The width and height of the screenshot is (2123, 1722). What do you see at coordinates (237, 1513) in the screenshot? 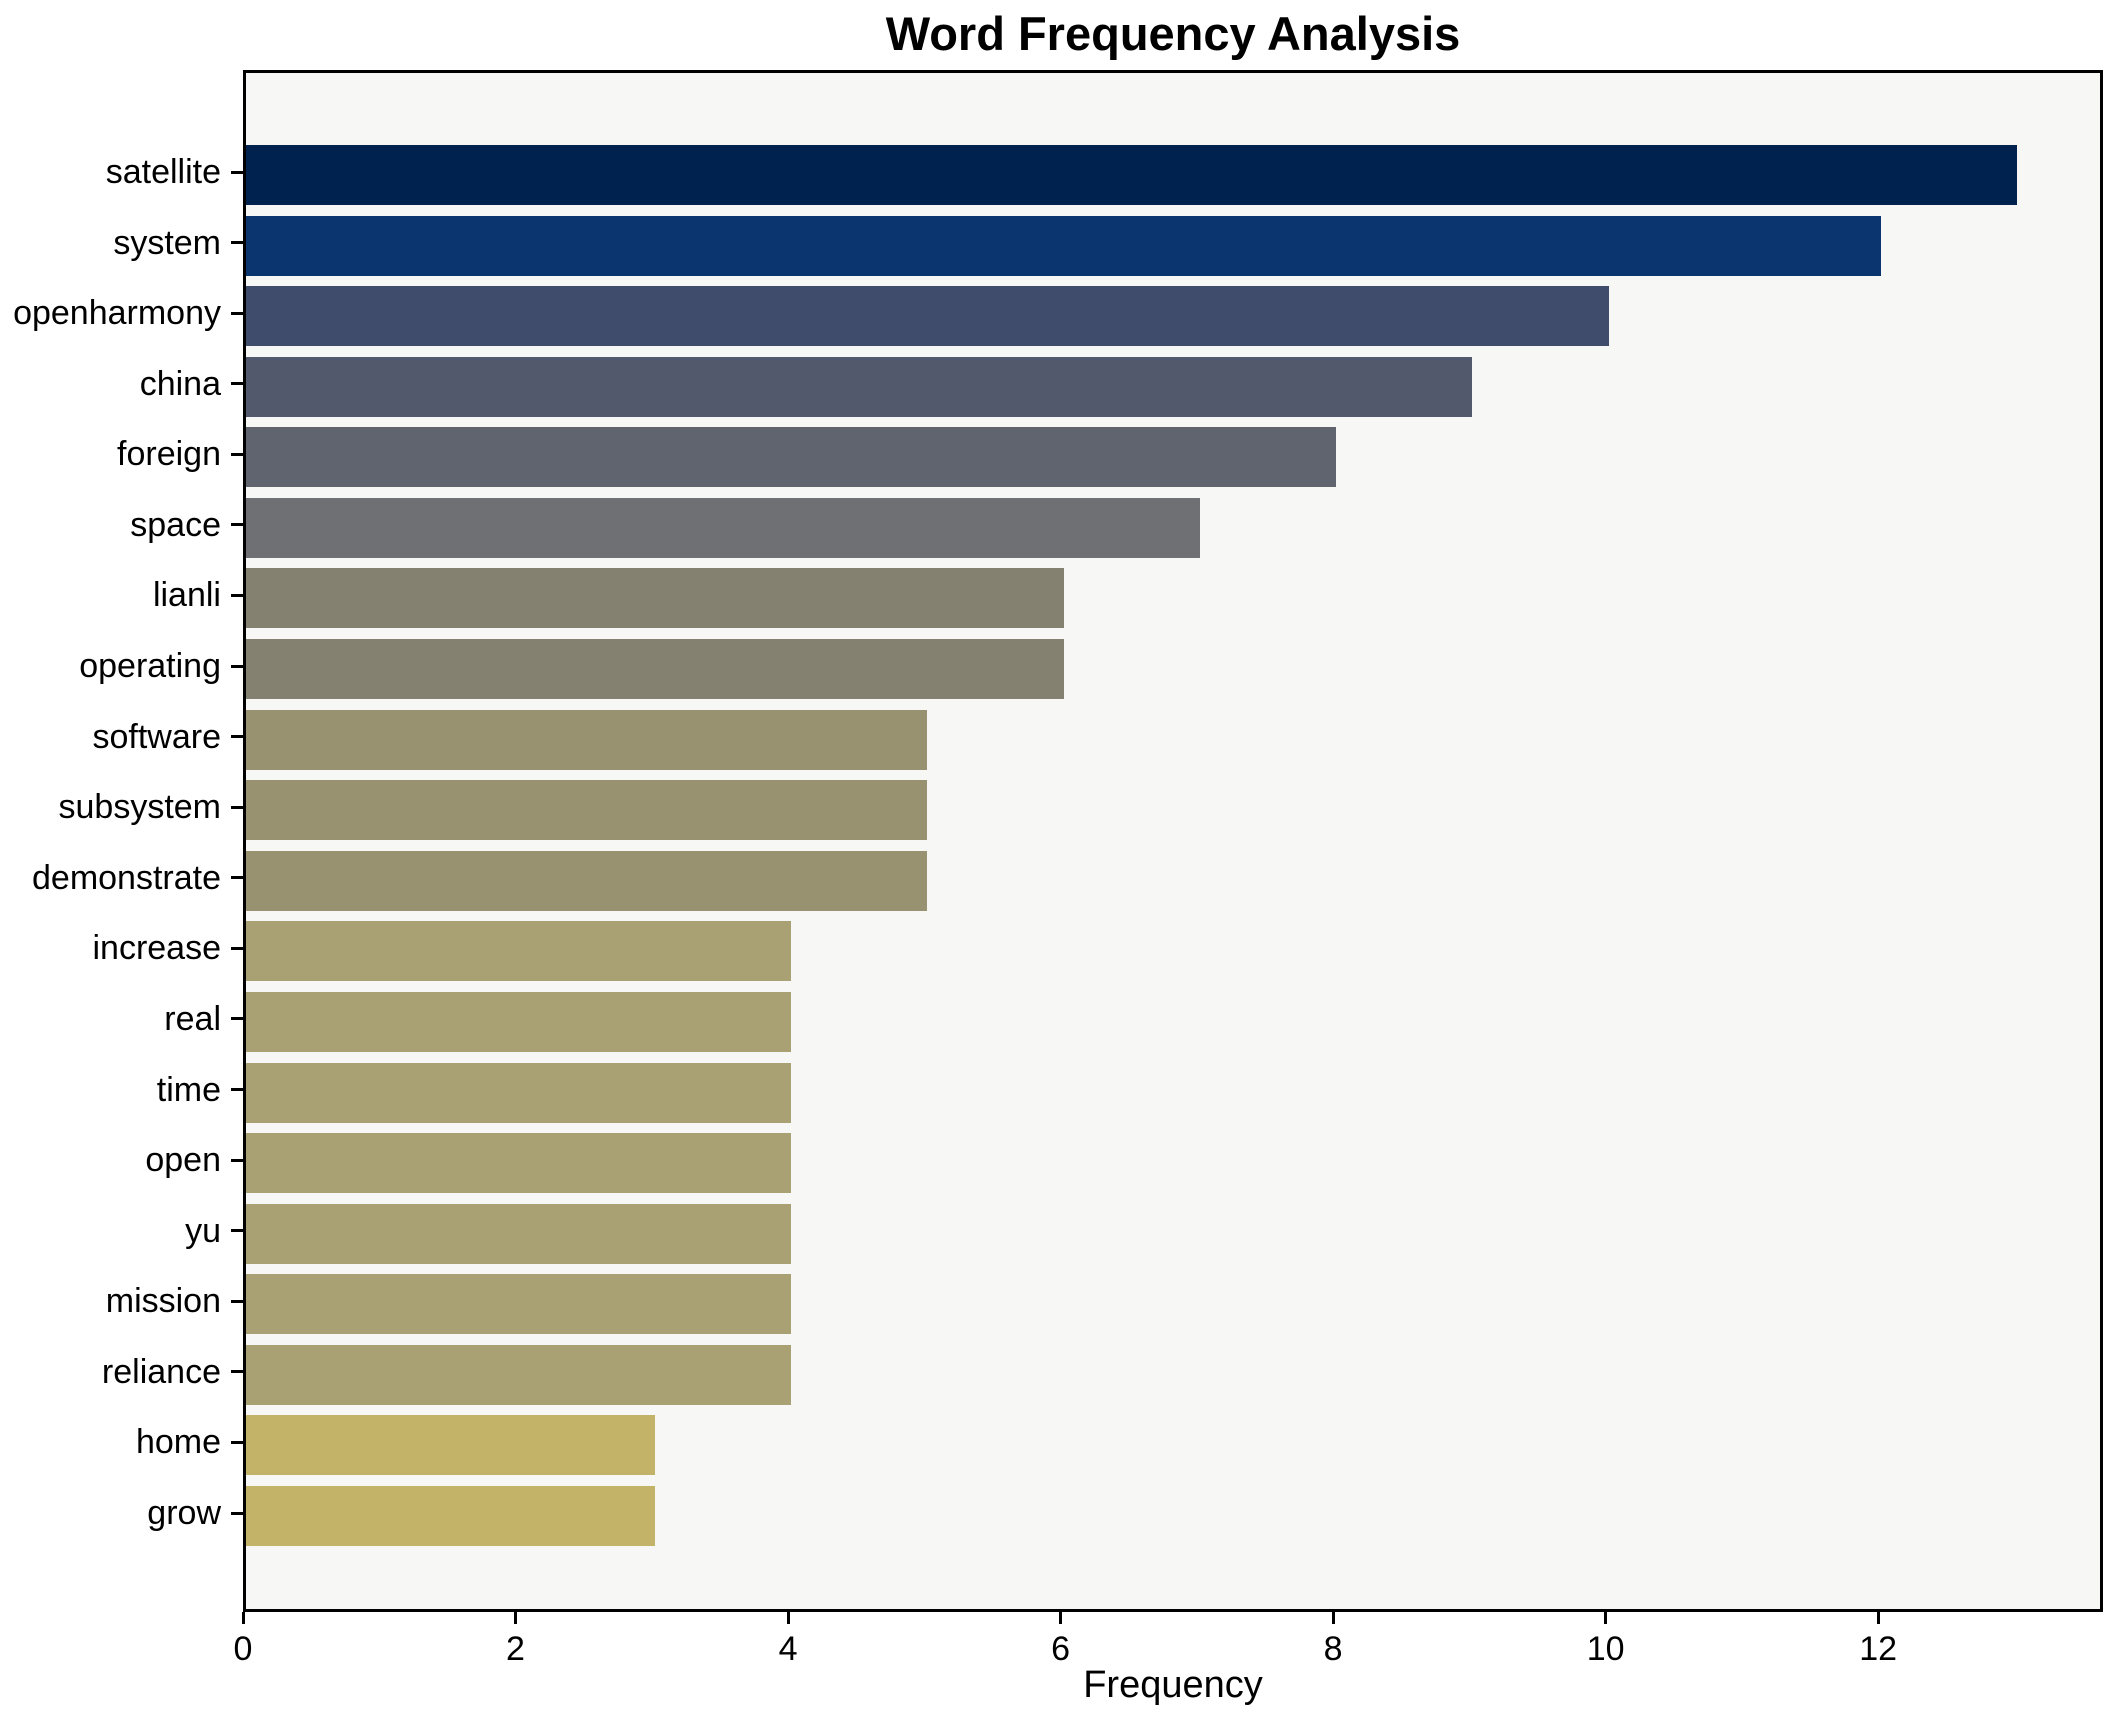
I see `y-tick-grow` at bounding box center [237, 1513].